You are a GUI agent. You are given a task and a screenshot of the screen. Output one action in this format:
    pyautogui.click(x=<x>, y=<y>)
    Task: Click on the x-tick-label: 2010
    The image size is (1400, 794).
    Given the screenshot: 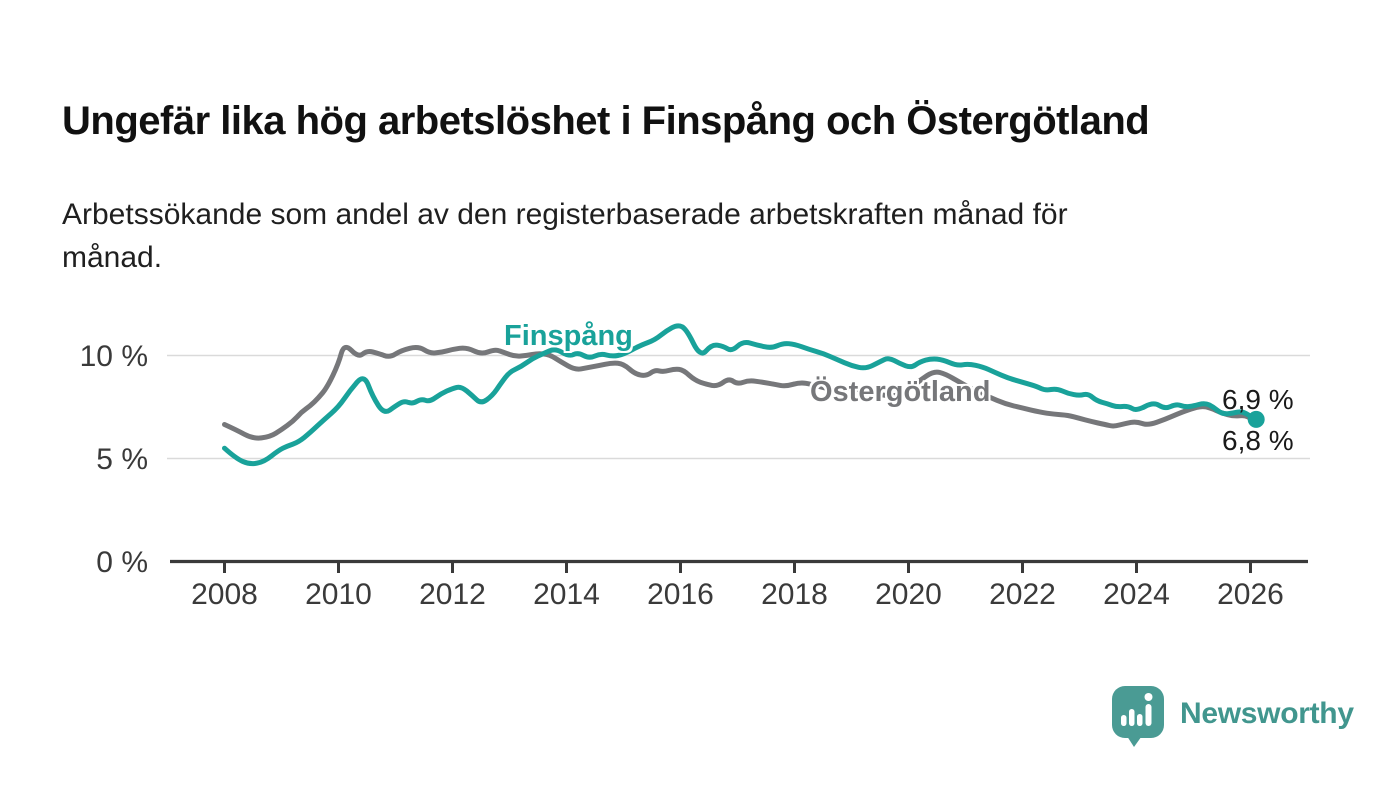 What is the action you would take?
    pyautogui.click(x=338, y=594)
    